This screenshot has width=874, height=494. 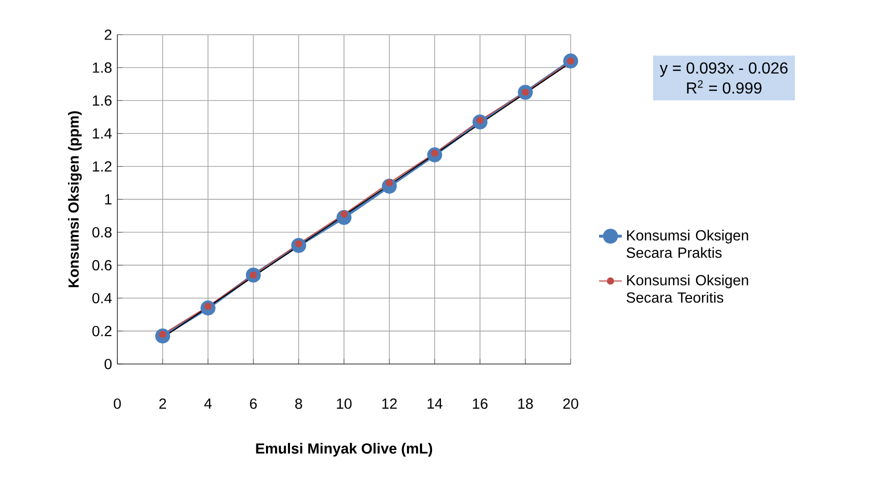 I want to click on x-tick-label: 4, so click(x=208, y=403).